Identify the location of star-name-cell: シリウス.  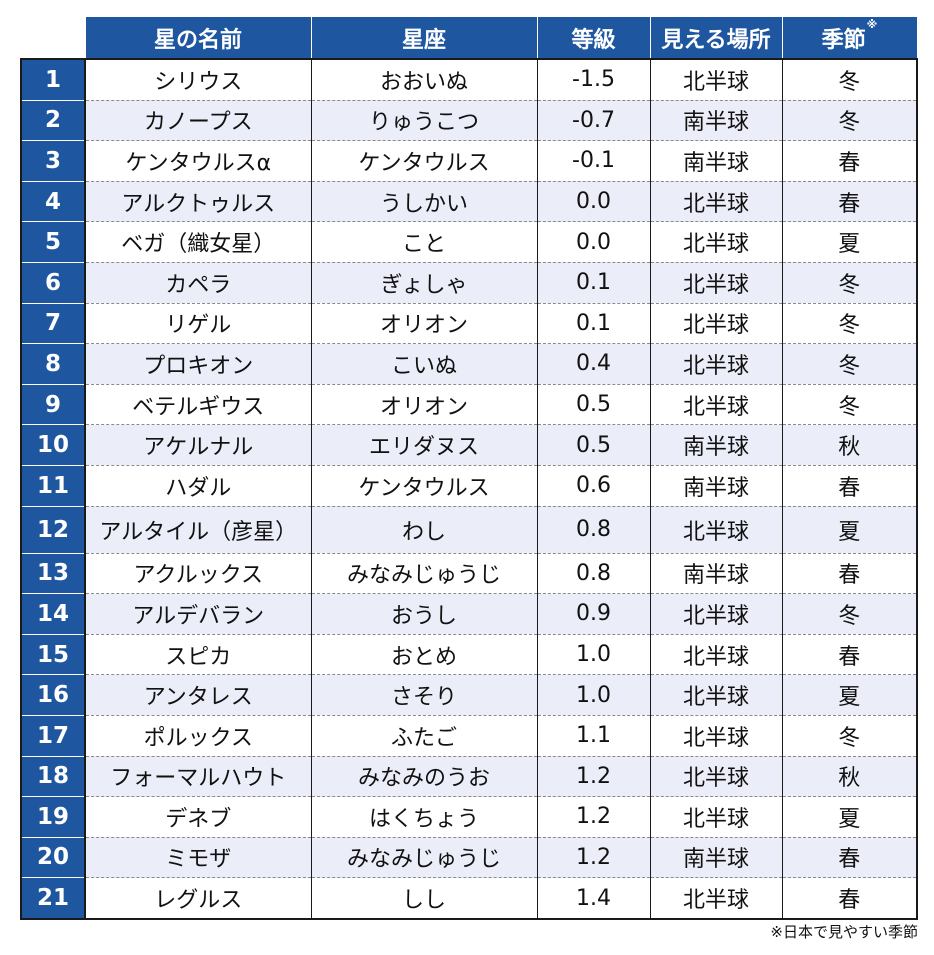
(198, 79).